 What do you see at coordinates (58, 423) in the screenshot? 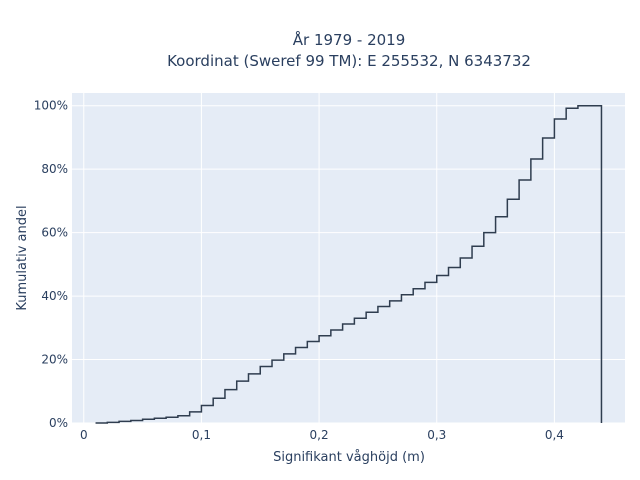
I see `y-tick-label: 0%` at bounding box center [58, 423].